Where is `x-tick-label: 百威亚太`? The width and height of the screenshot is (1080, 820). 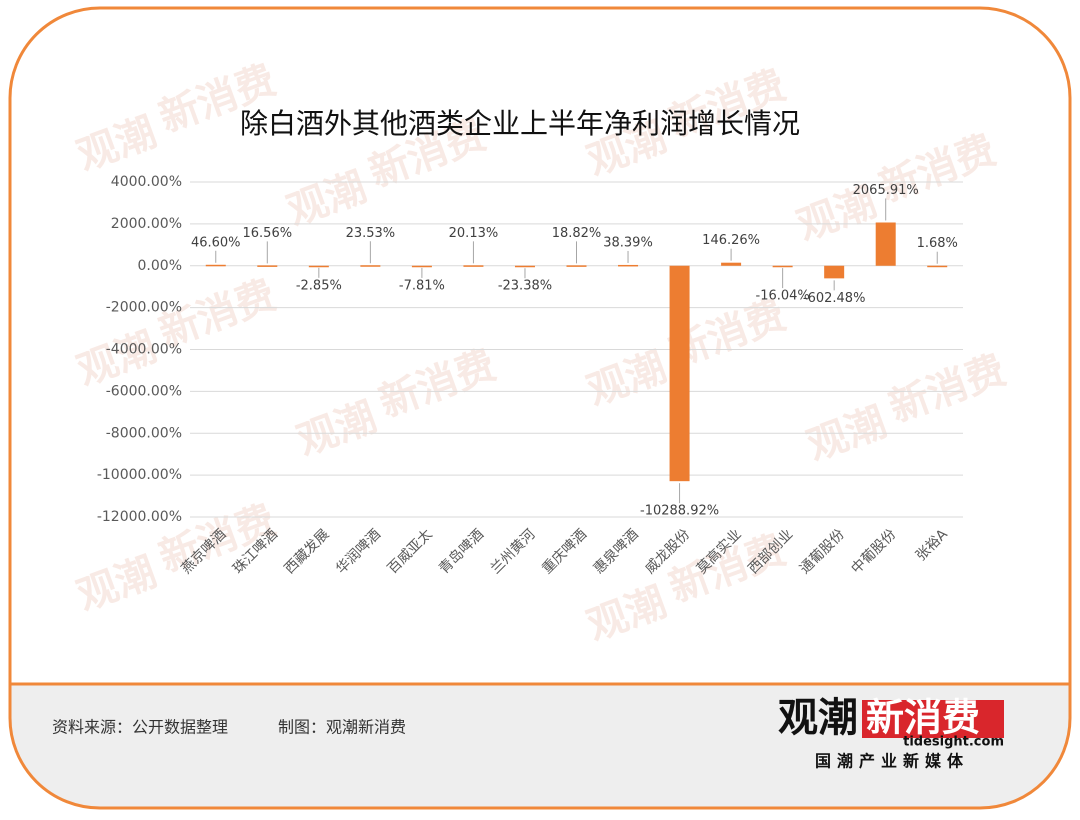 x-tick-label: 百威亚太 is located at coordinates (410, 551).